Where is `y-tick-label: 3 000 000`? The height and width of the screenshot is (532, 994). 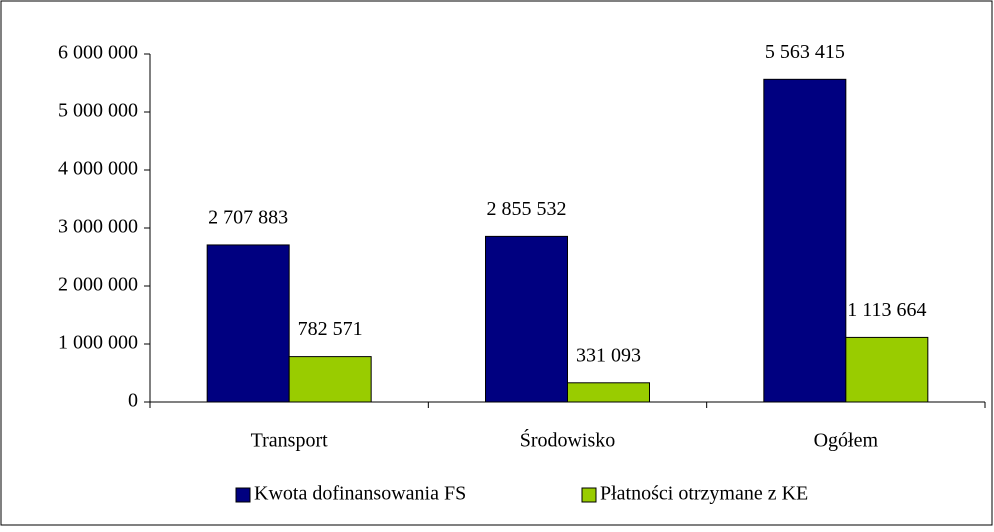
y-tick-label: 3 000 000 is located at coordinates (98, 227).